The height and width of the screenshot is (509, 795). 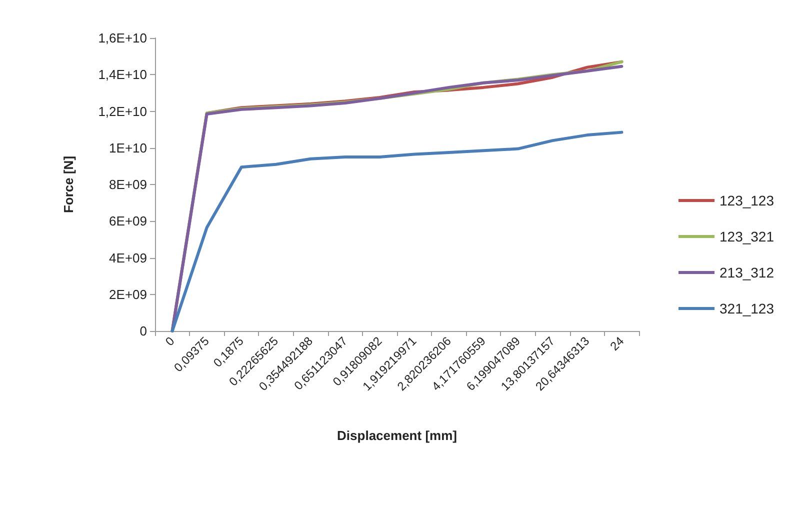 What do you see at coordinates (128, 258) in the screenshot?
I see `y-tick-label: 4E+09` at bounding box center [128, 258].